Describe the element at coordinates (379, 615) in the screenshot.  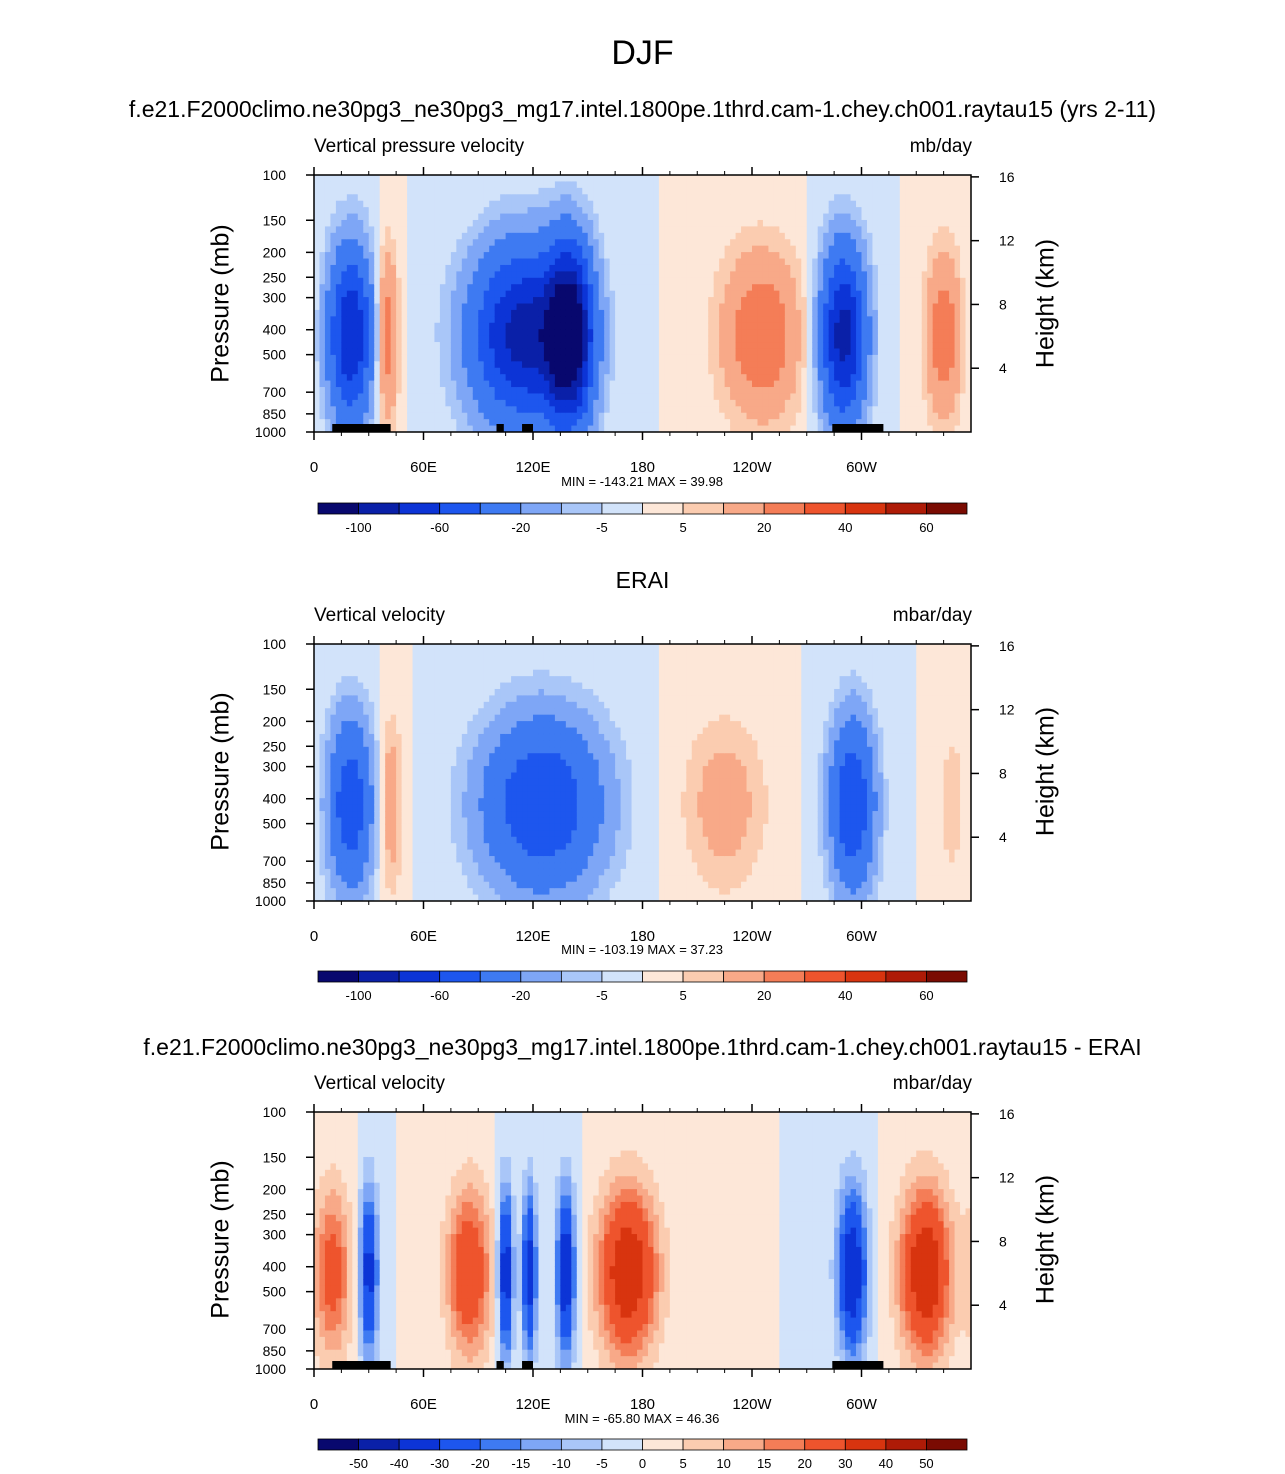
I see `panel-2-variable-label: Vertical velocity` at that location.